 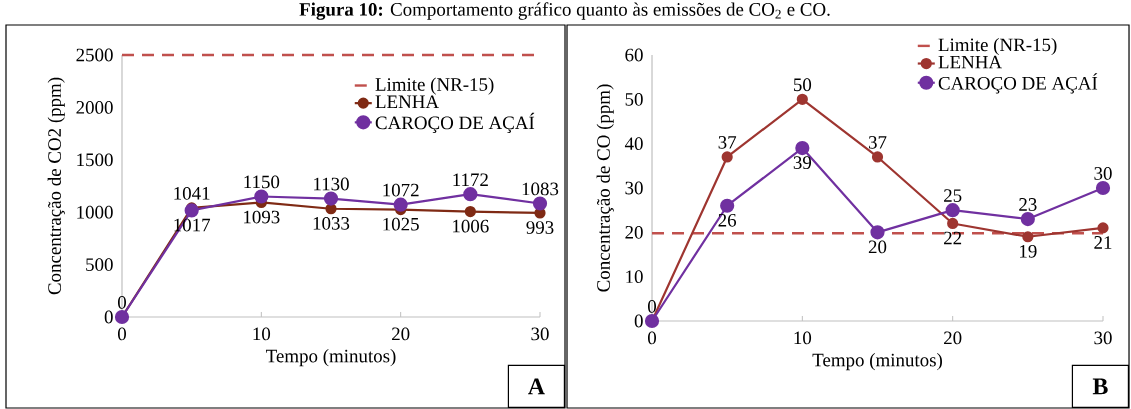 I want to click on data-label: 1093, so click(x=262, y=217).